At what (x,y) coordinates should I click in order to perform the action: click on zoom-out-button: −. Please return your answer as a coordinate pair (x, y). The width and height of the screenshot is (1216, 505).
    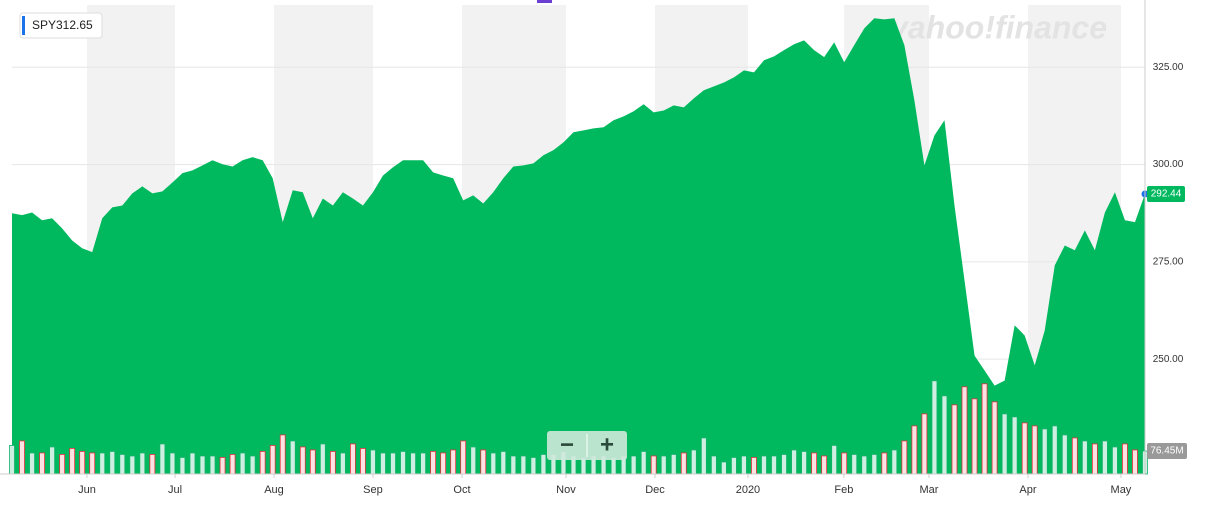
    Looking at the image, I should click on (567, 444).